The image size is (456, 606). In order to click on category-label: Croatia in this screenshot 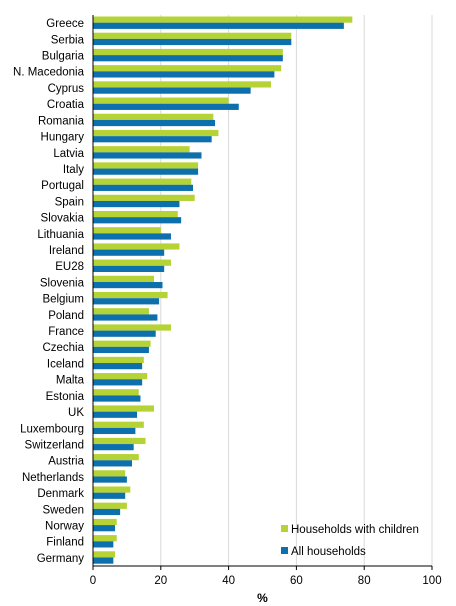, I will do `click(66, 105)`.